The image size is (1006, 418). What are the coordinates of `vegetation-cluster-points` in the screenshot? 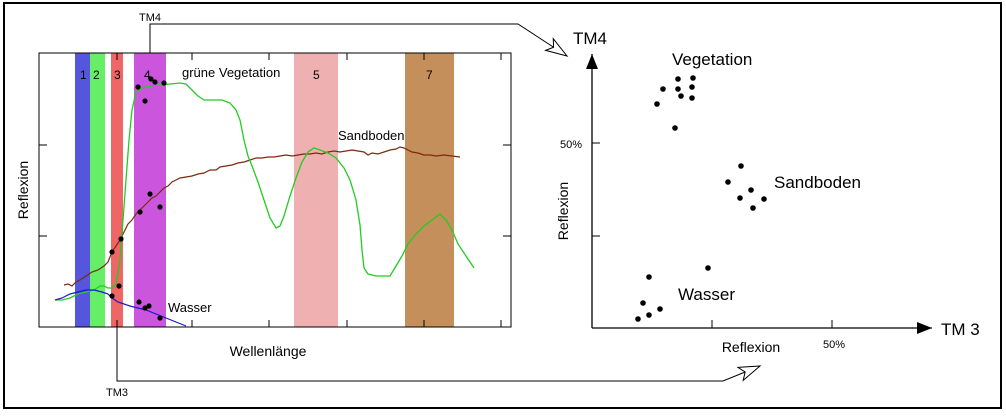 It's located at (675, 103).